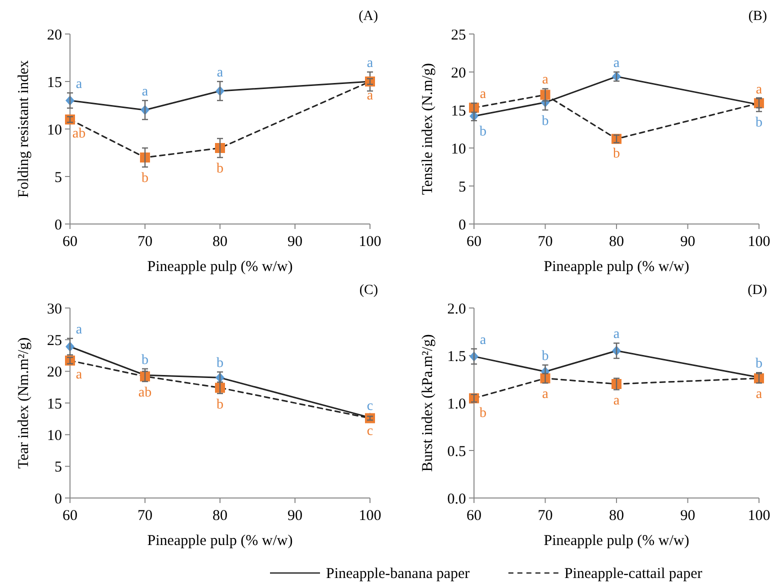 Image resolution: width=783 pixels, height=587 pixels. What do you see at coordinates (456, 499) in the screenshot?
I see `y-tick-label: 0.0` at bounding box center [456, 499].